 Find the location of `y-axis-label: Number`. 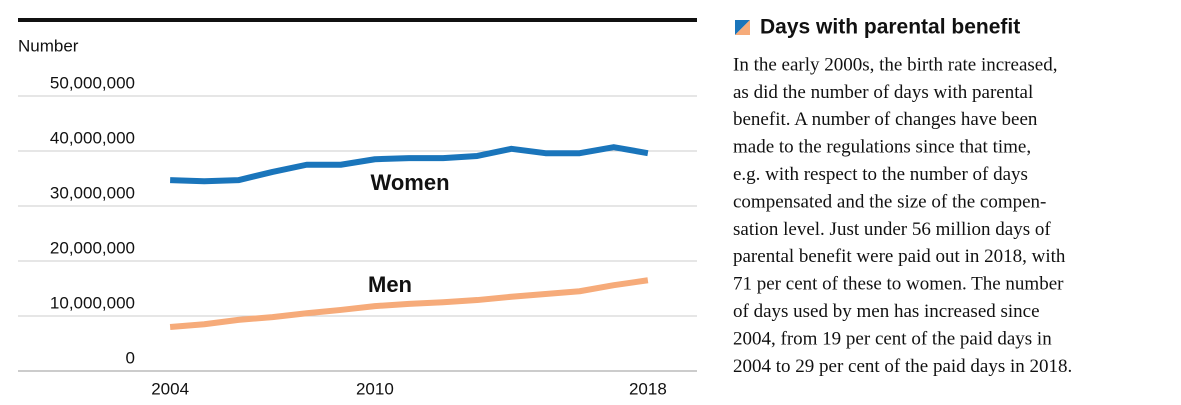

y-axis-label: Number is located at coordinates (48, 45).